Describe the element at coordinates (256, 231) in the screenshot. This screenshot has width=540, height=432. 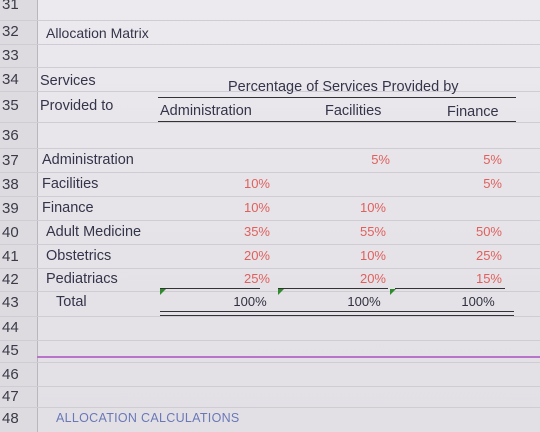
I see `cell-adult-medicine-administration: 35%` at that location.